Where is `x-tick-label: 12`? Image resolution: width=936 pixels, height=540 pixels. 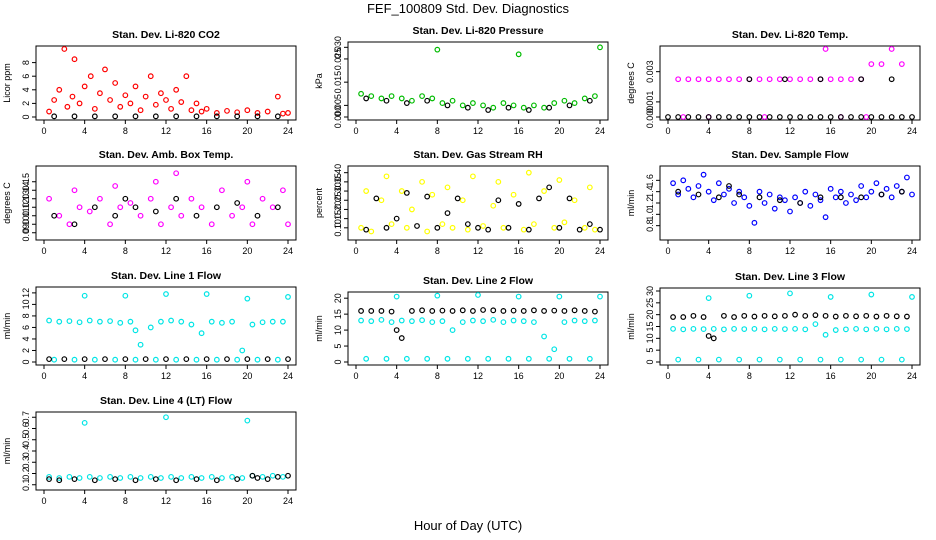
x-tick-label: 12 is located at coordinates (166, 251).